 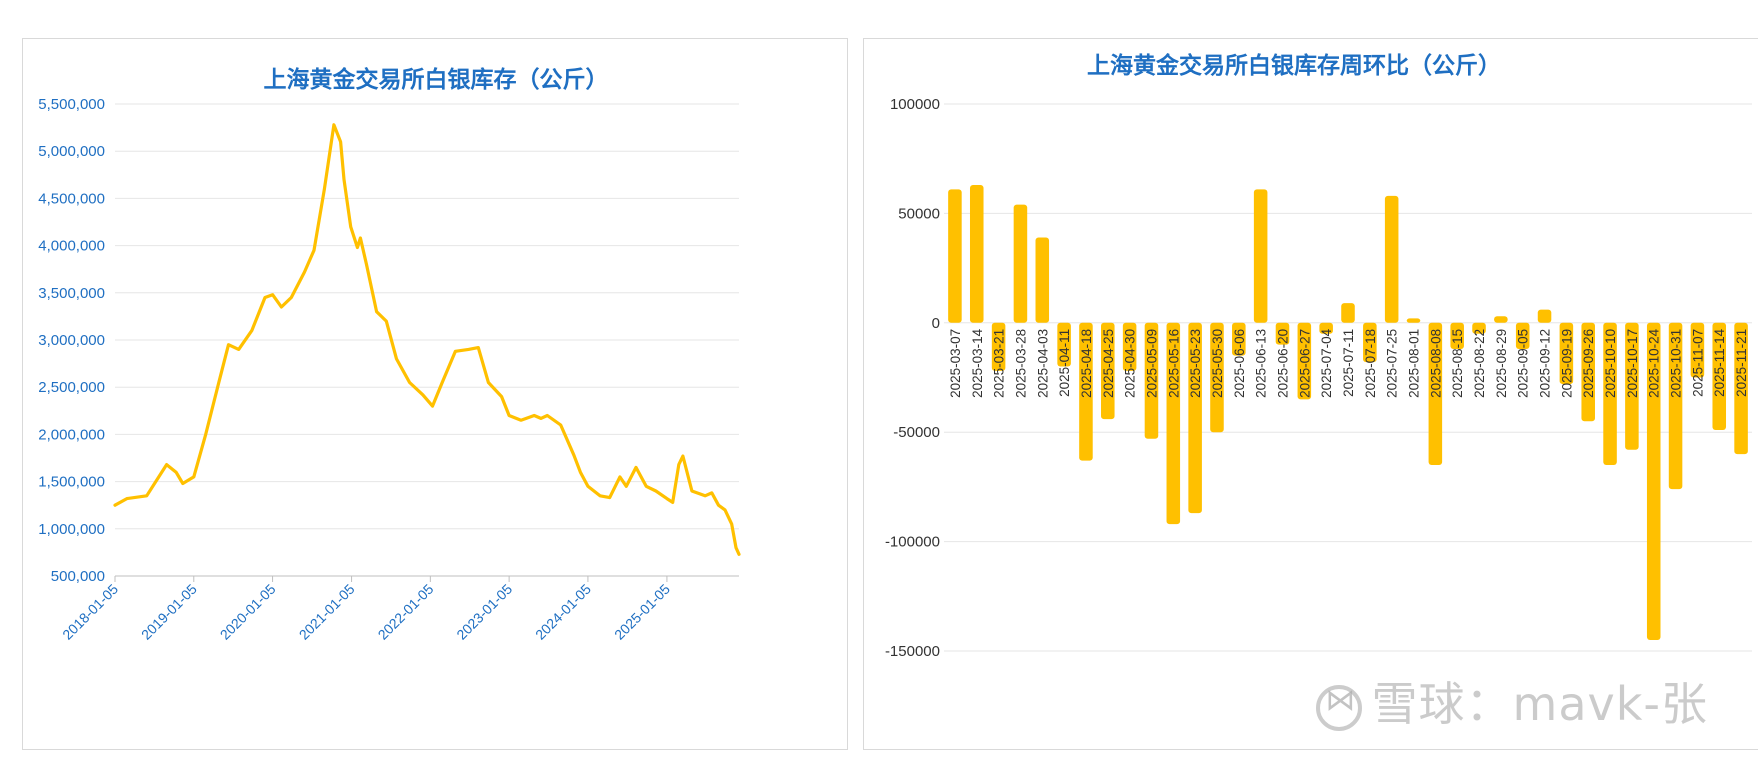 I want to click on y-tick-label: 3,500,000, so click(x=71, y=293).